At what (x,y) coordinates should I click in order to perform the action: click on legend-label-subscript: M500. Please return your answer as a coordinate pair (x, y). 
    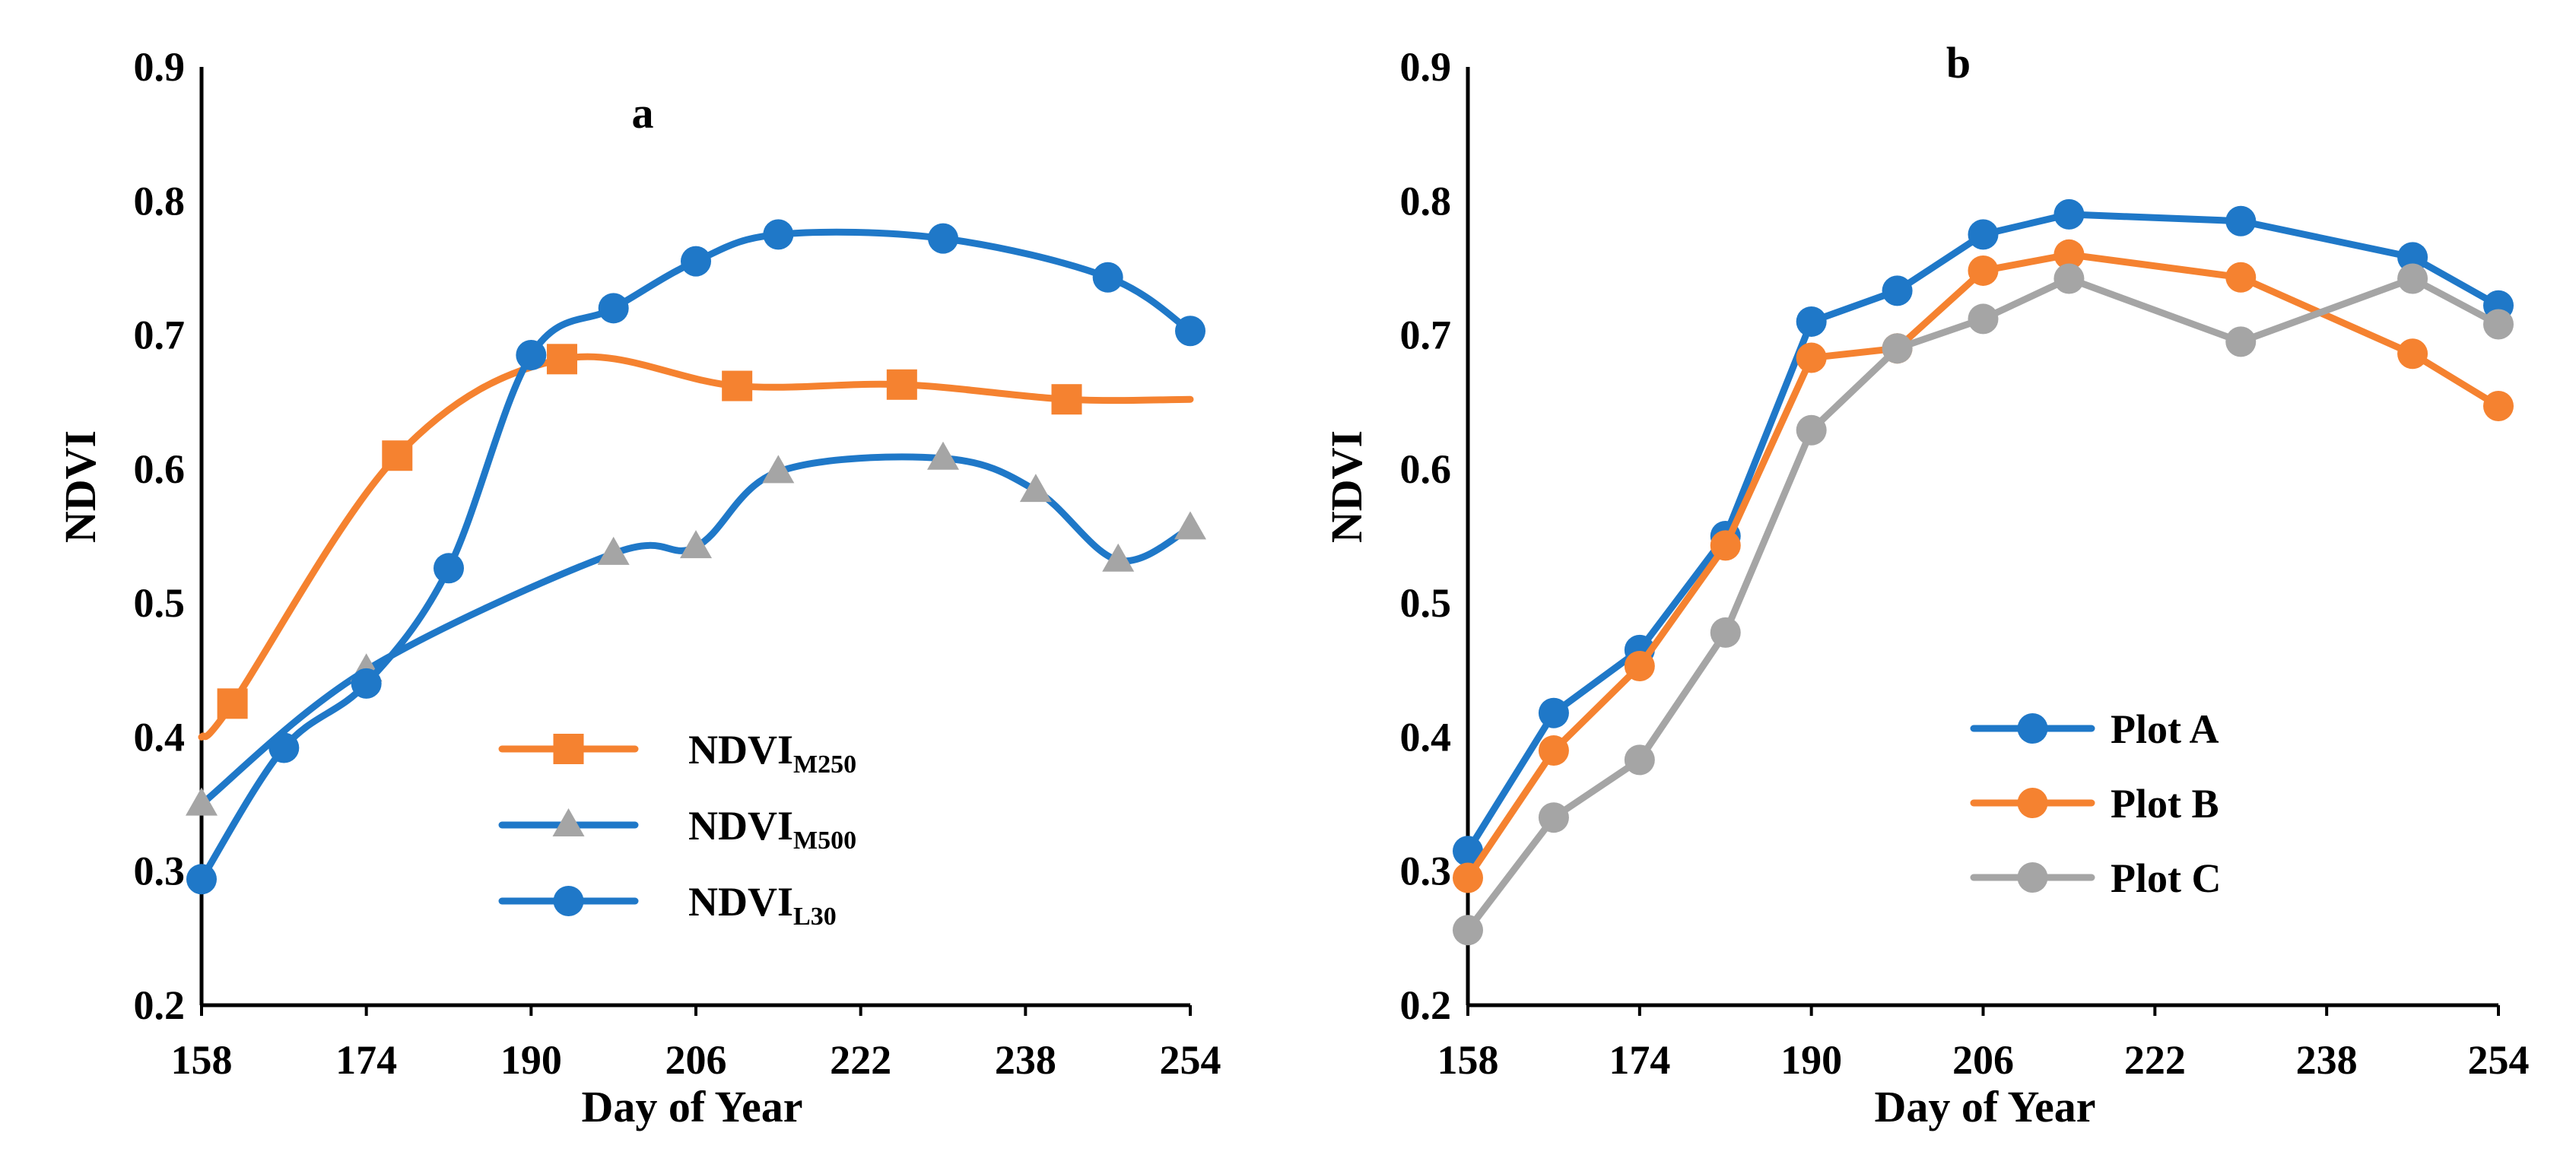
    Looking at the image, I should click on (824, 841).